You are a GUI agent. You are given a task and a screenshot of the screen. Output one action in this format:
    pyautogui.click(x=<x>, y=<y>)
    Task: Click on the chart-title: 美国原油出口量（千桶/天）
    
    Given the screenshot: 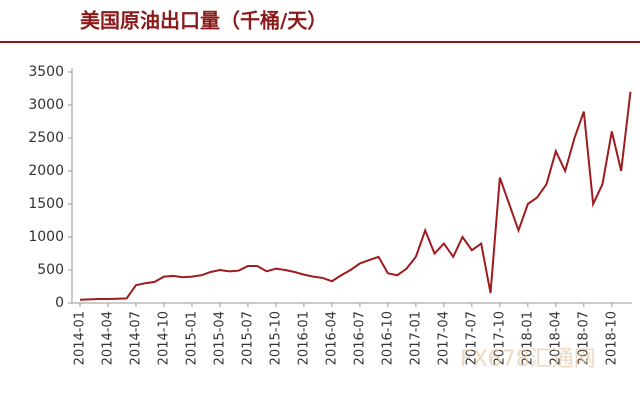 What is the action you would take?
    pyautogui.click(x=203, y=21)
    